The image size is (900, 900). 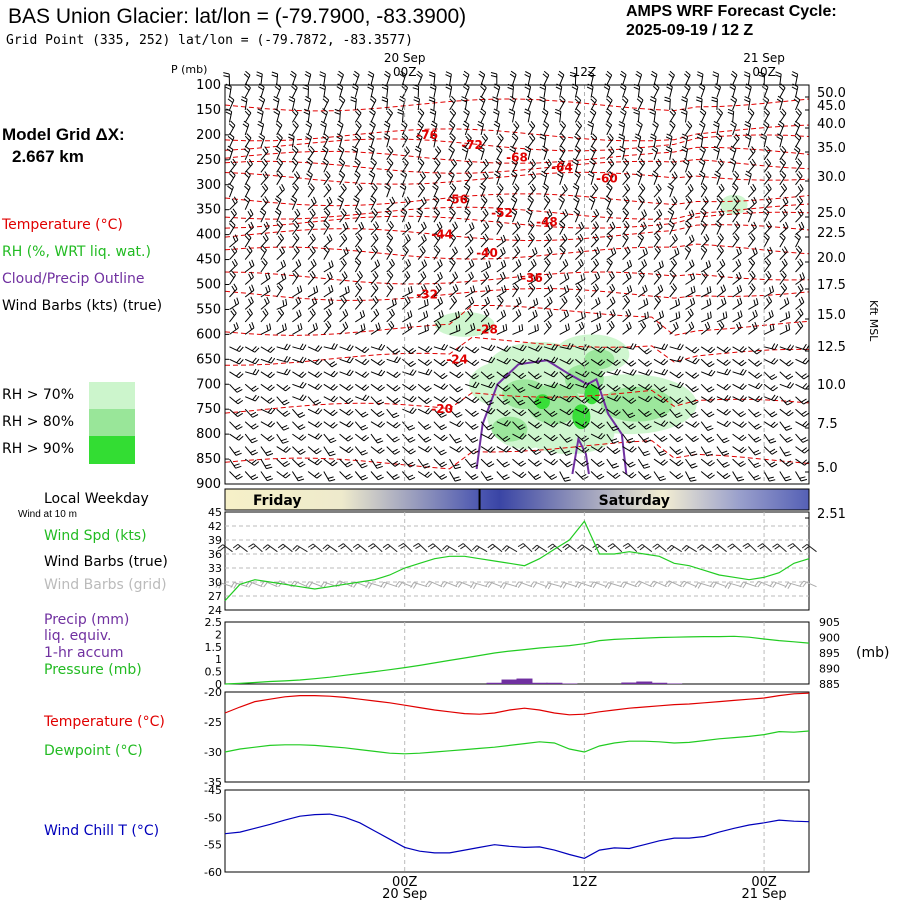 I want to click on bottom-time-label-0: 00Z, so click(x=405, y=882).